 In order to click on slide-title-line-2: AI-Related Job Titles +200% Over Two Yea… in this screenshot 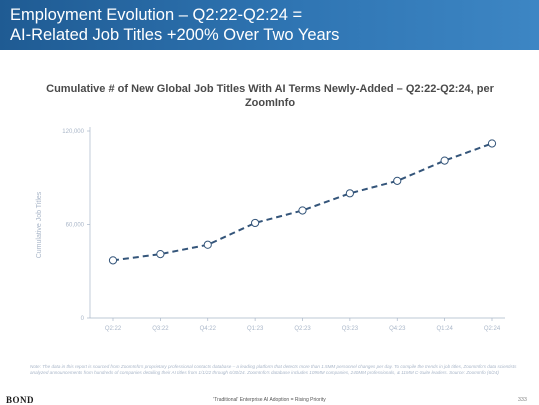, I will do `click(175, 35)`.